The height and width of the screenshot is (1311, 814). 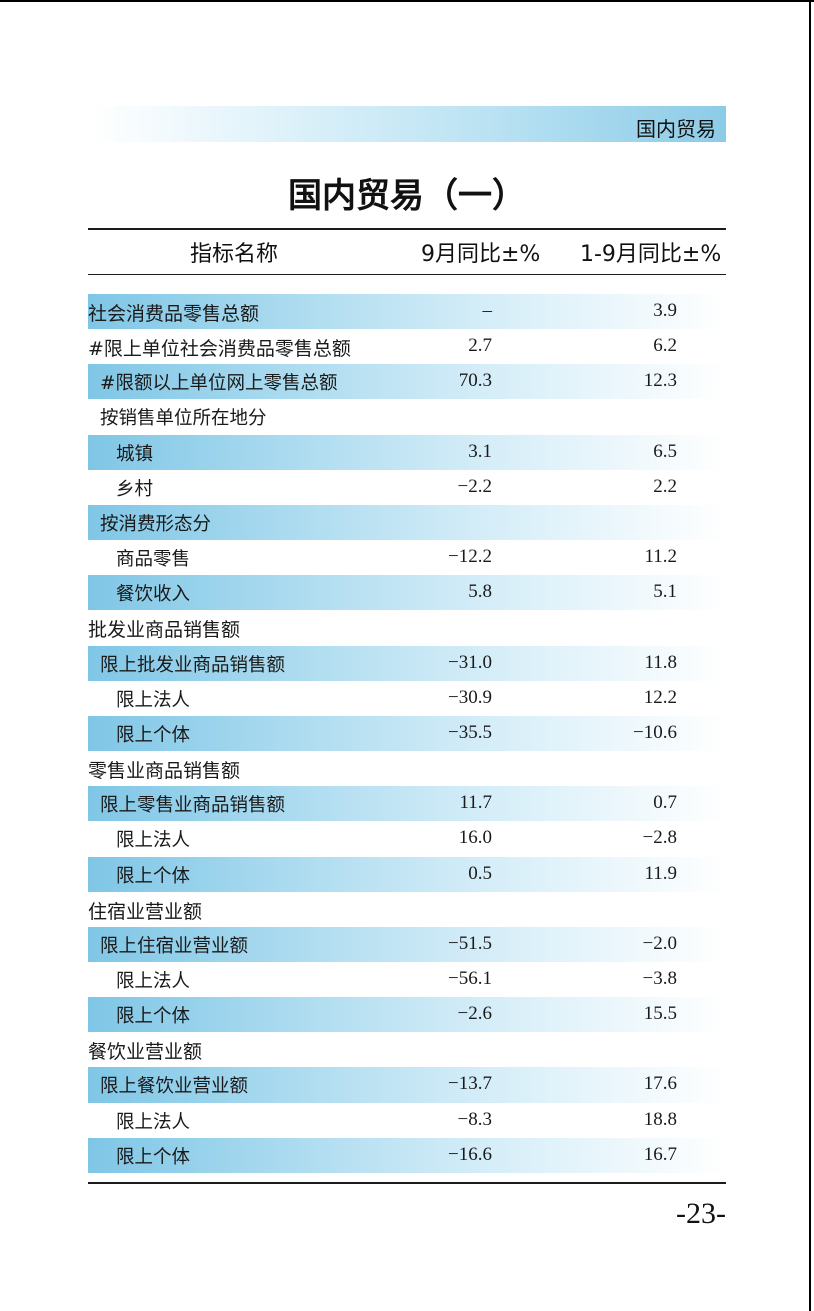 I want to click on table-row: 按销售单位所在地分, so click(x=407, y=416).